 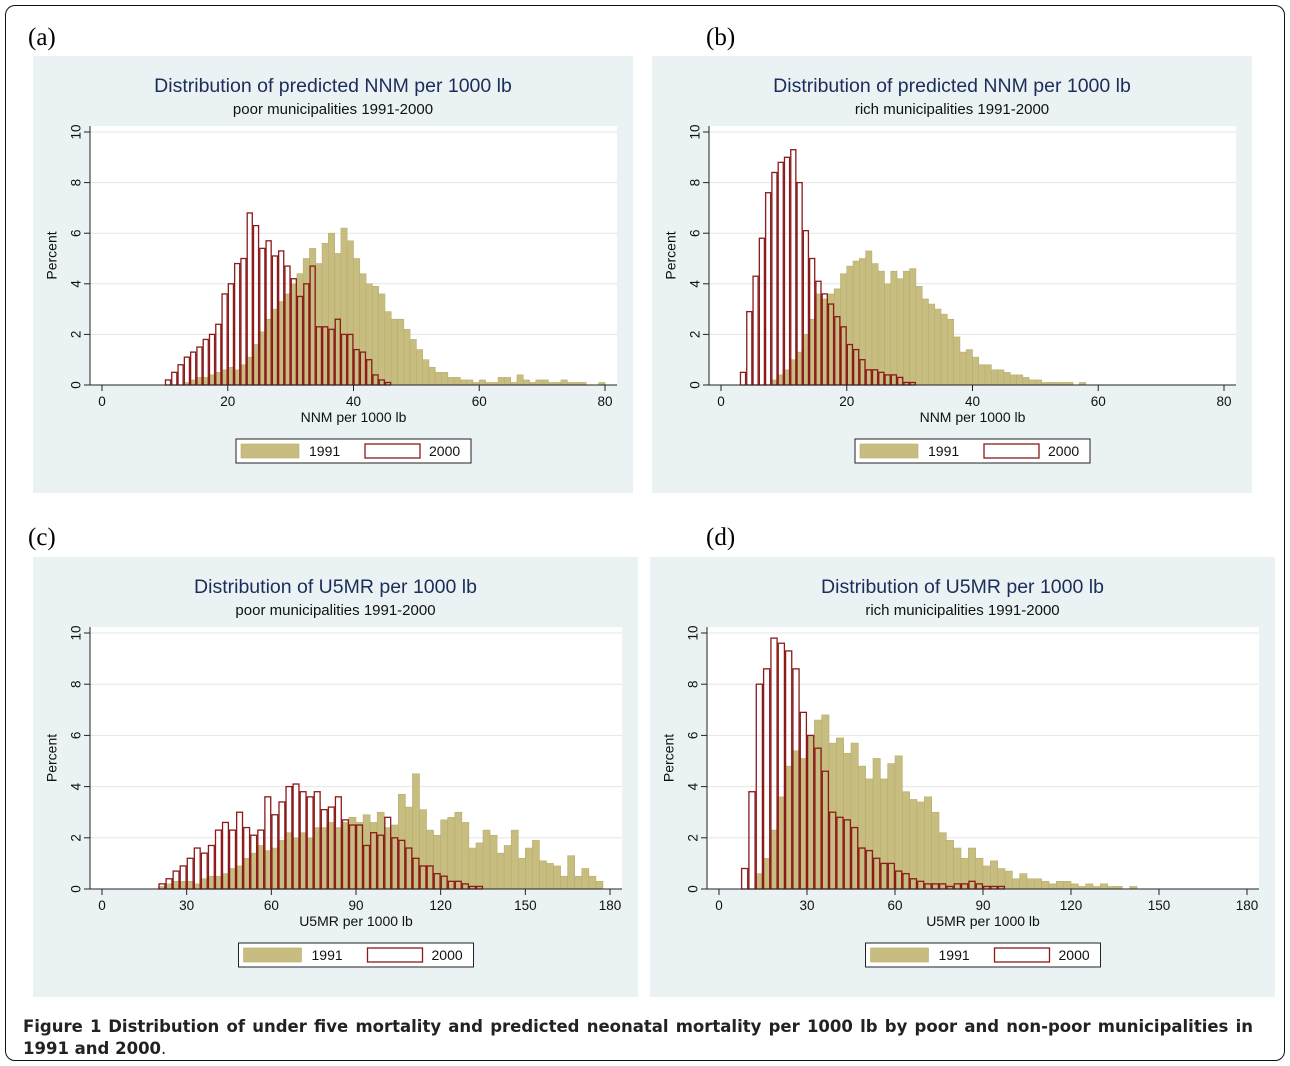 What do you see at coordinates (62, 1026) in the screenshot?
I see `caption-figure-label: Figure 1` at bounding box center [62, 1026].